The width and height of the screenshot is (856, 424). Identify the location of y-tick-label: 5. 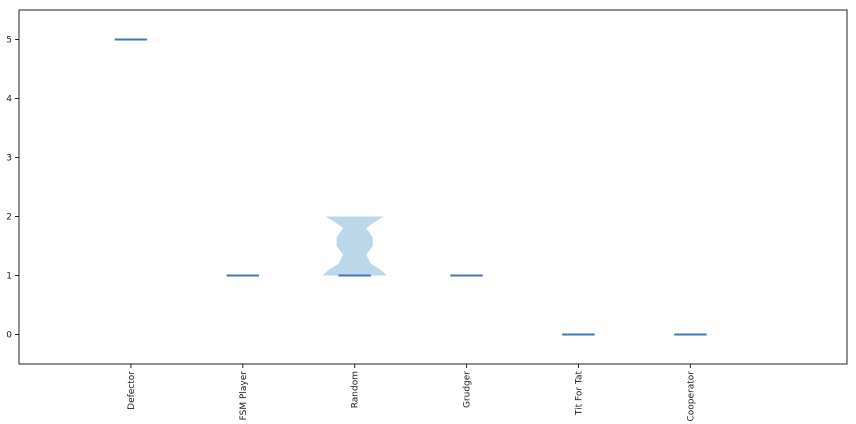
(9, 41).